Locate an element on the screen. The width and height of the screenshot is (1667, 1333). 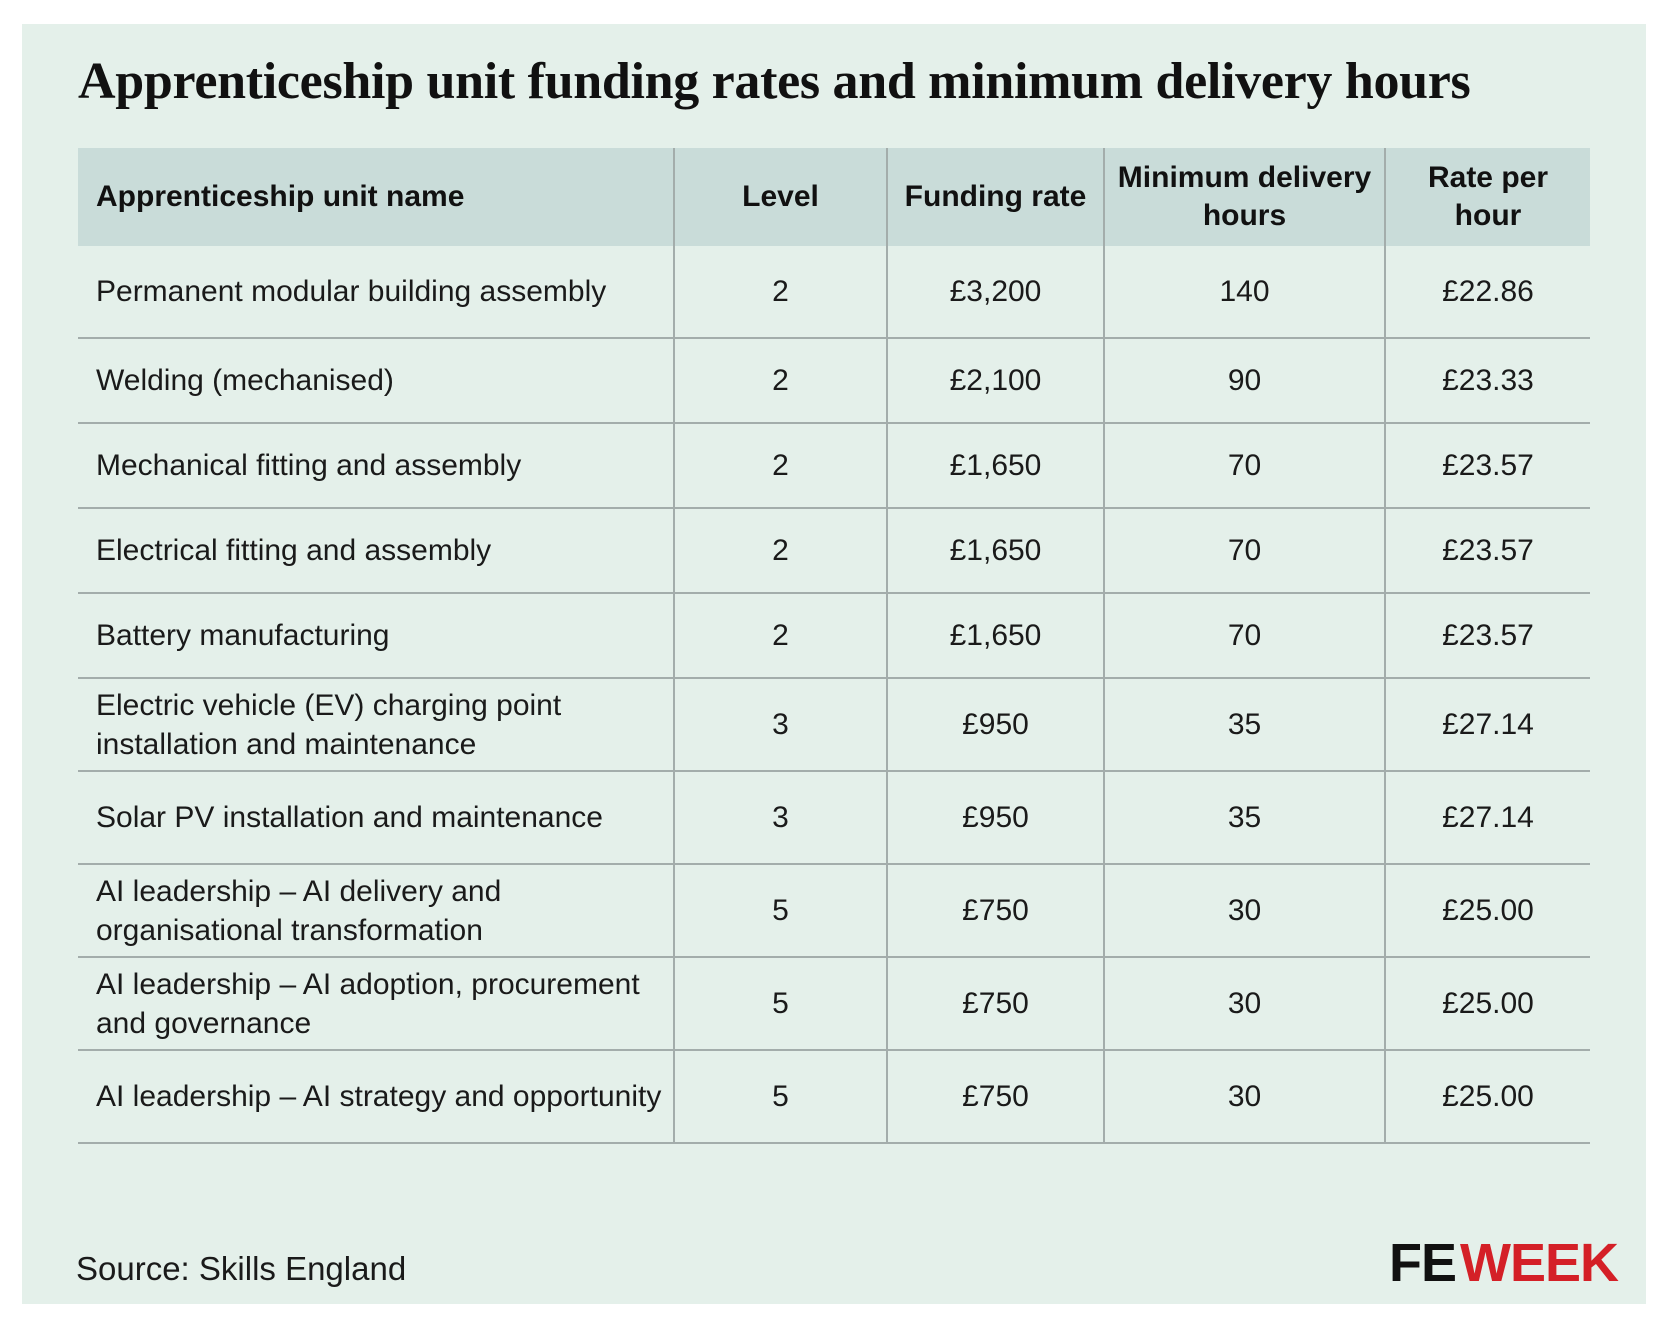
fe-week-logo: FEWEEK is located at coordinates (1503, 1263).